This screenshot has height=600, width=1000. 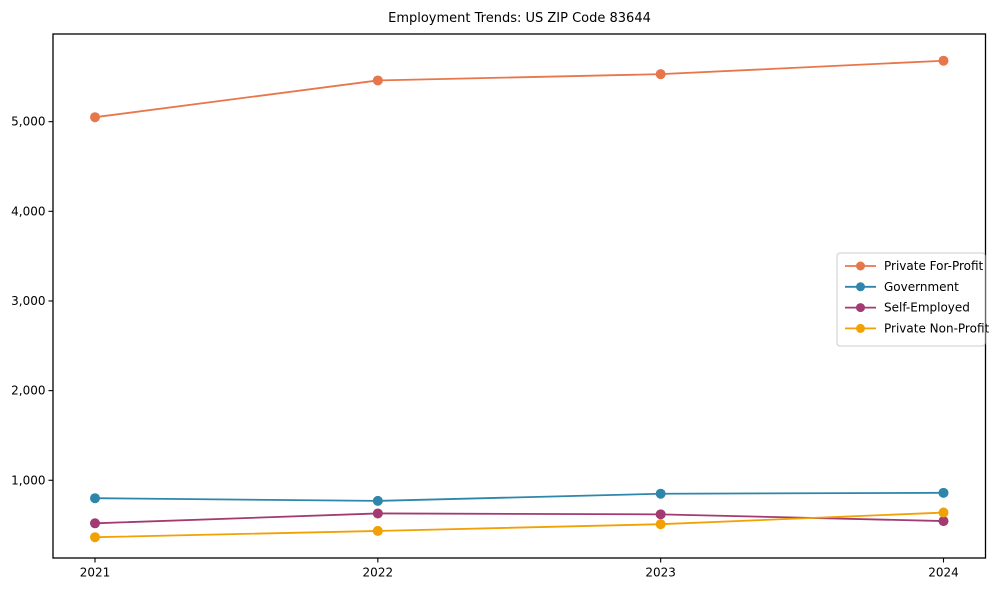 What do you see at coordinates (519, 89) in the screenshot?
I see `series-line-private-for-profit` at bounding box center [519, 89].